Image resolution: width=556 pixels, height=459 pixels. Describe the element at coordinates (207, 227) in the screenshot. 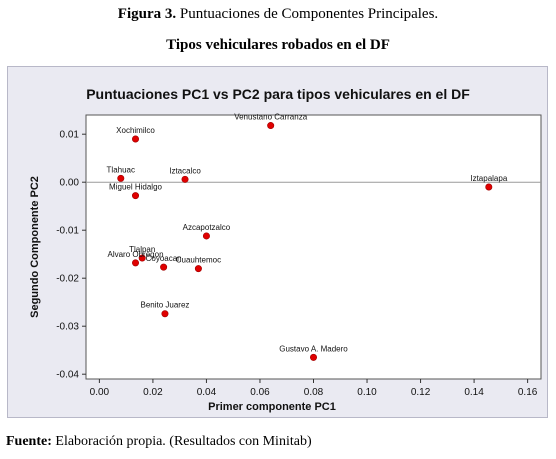

I see `data-point-label: Azcapotzalco` at that location.